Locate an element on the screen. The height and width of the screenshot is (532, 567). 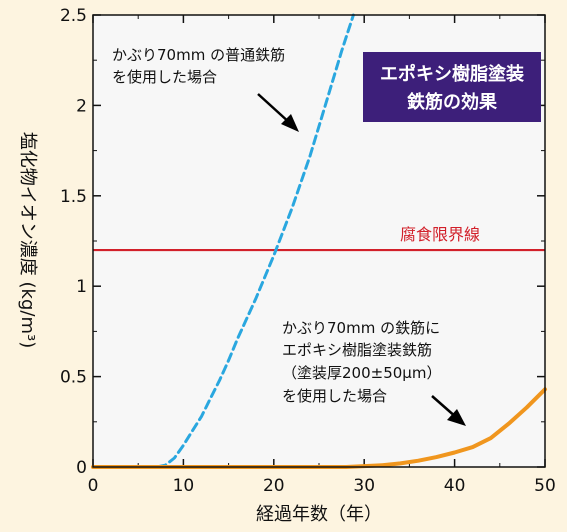
x-tick-label: 50 is located at coordinates (545, 486).